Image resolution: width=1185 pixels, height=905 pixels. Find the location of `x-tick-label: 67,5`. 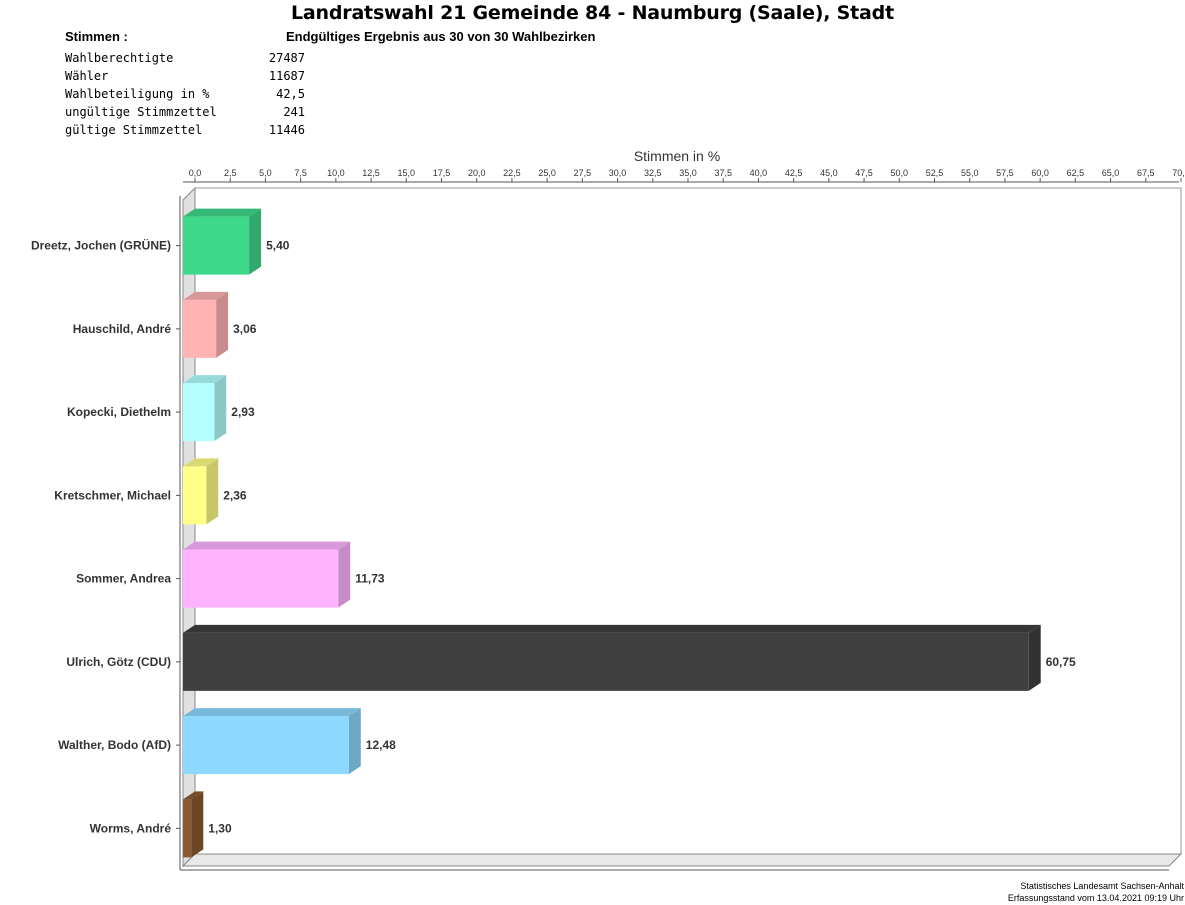

x-tick-label: 67,5 is located at coordinates (1146, 173).